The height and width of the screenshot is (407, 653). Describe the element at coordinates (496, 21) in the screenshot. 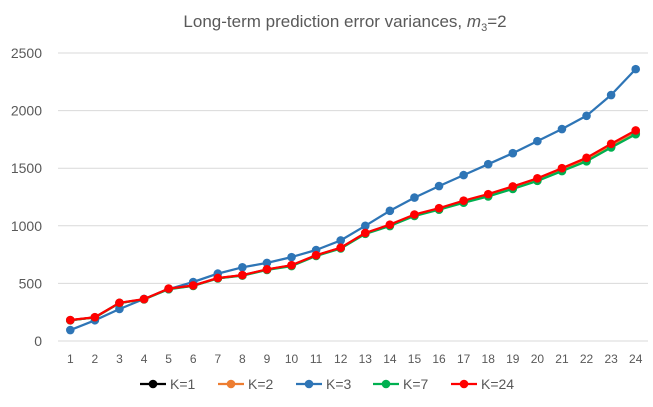

I see `chart-title-tail: =2` at that location.